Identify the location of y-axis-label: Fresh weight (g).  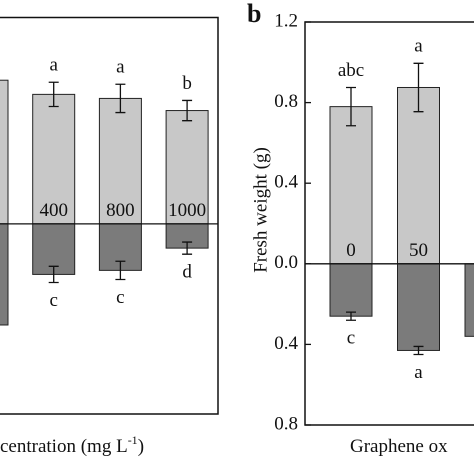
(260, 210).